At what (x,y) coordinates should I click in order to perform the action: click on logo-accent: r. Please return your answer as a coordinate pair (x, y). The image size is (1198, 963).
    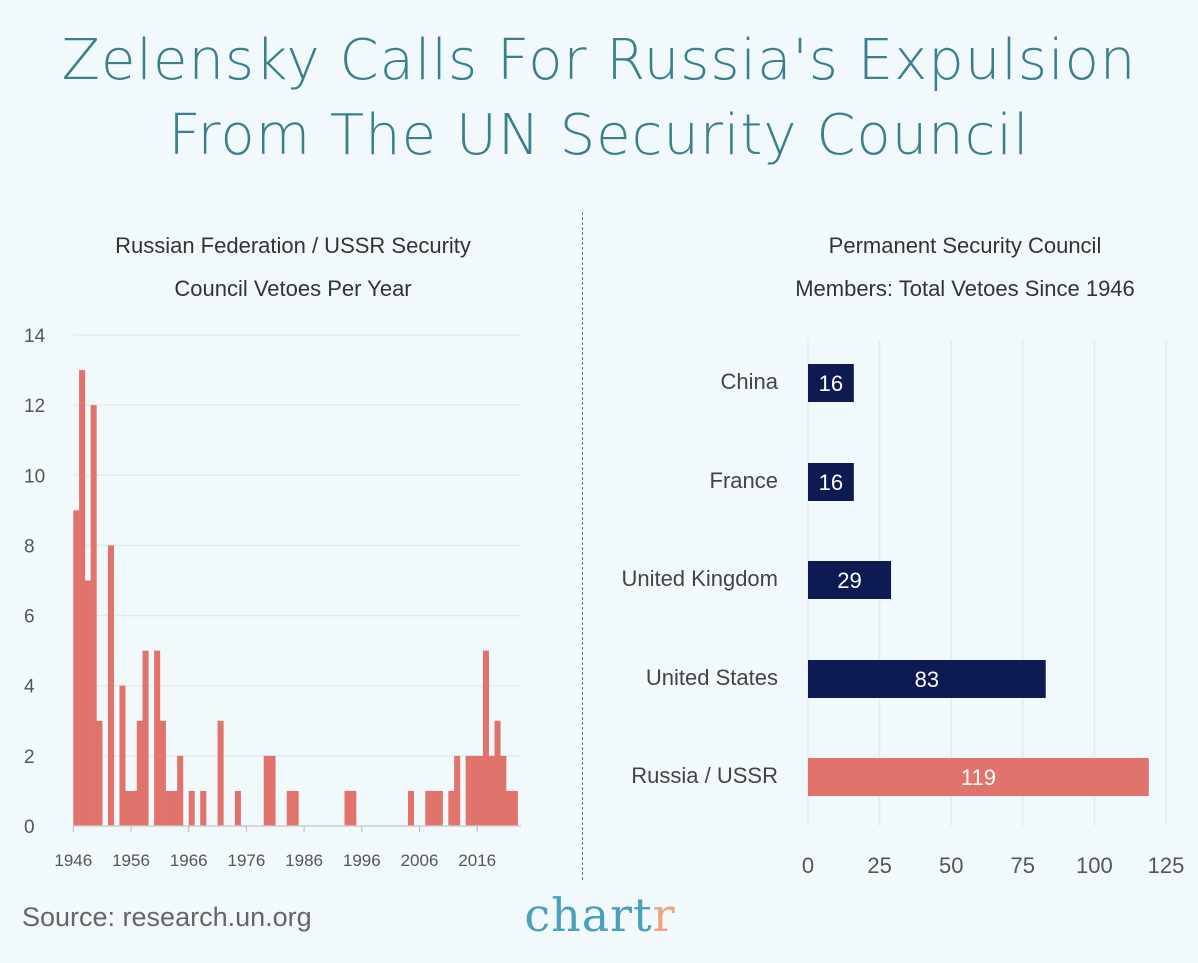
    Looking at the image, I should click on (664, 915).